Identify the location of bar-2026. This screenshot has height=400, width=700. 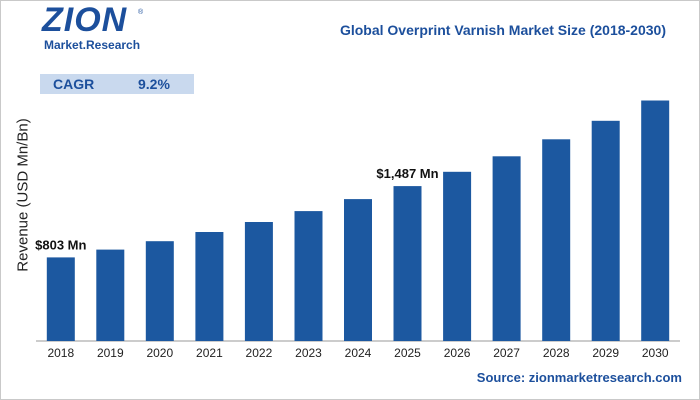
(457, 256).